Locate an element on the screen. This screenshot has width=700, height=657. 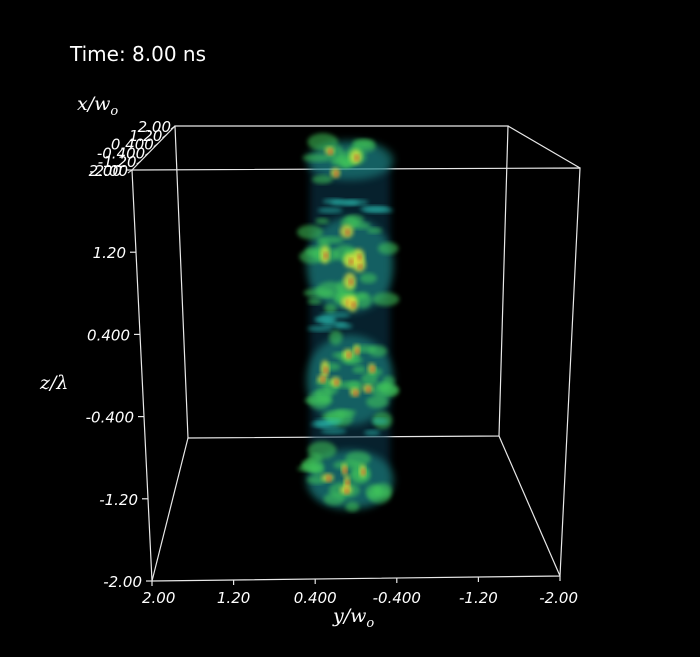
y-axis-title: y/wo is located at coordinates (353, 618).